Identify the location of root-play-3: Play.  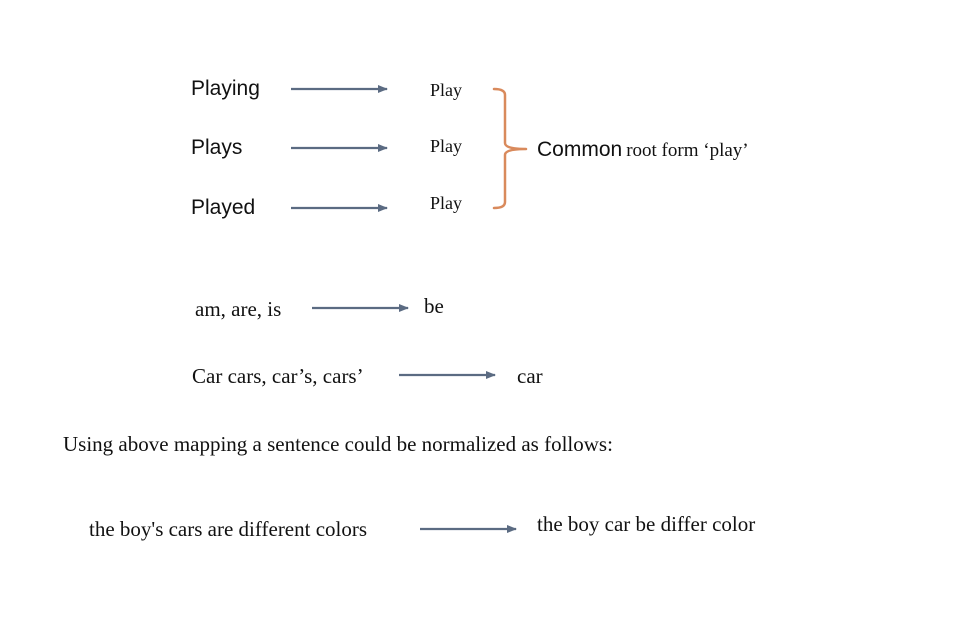
(446, 203).